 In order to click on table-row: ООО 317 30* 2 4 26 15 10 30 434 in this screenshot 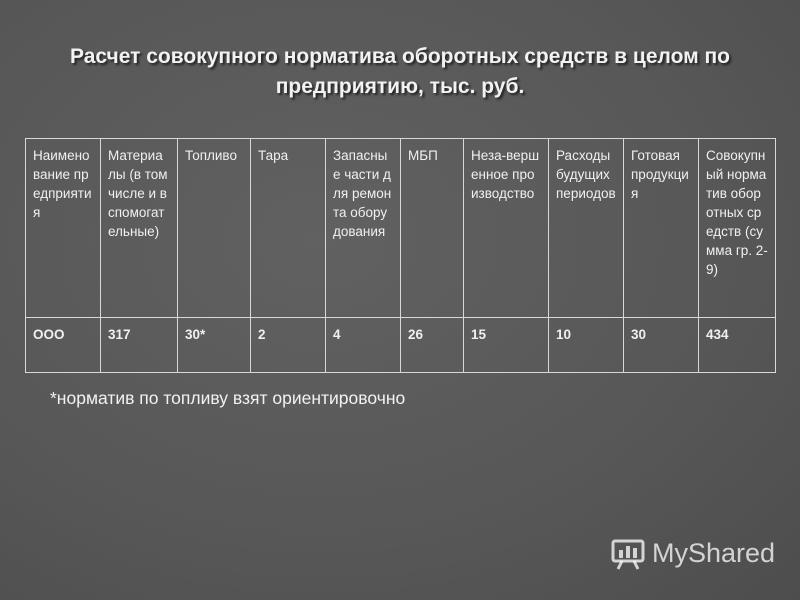, I will do `click(400, 345)`.